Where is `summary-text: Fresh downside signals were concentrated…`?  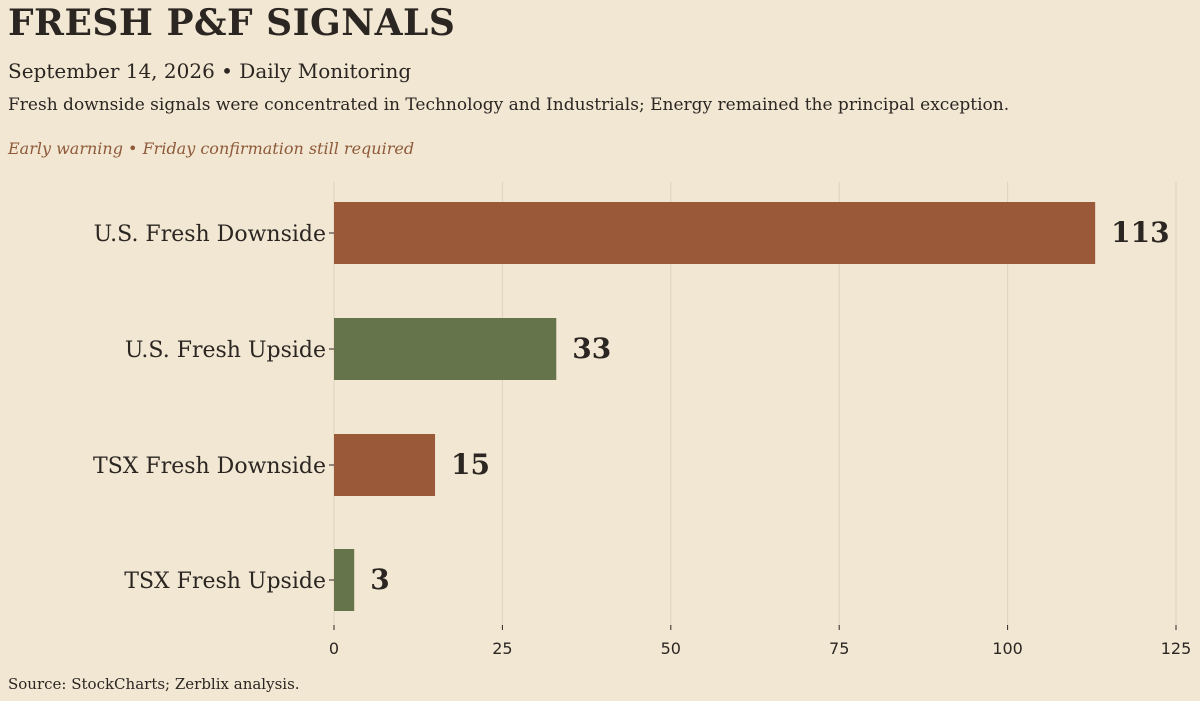
summary-text: Fresh downside signals were concentrated… is located at coordinates (509, 105).